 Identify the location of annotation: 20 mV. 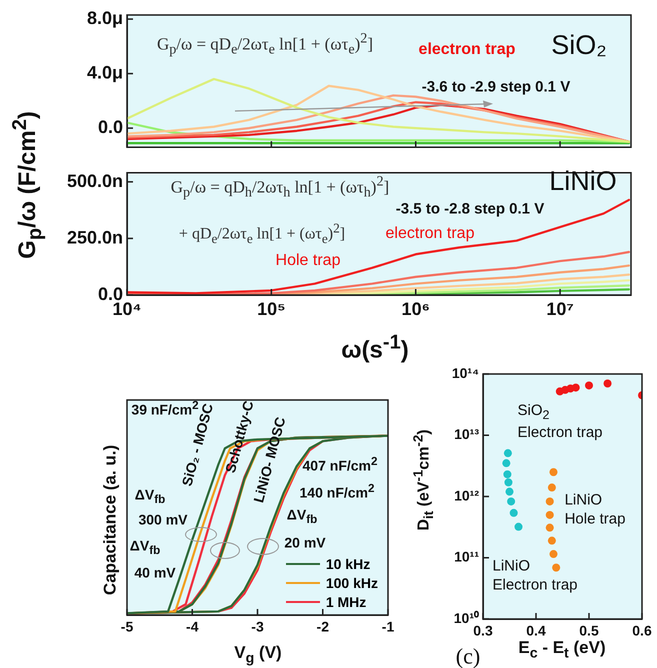
(305, 543).